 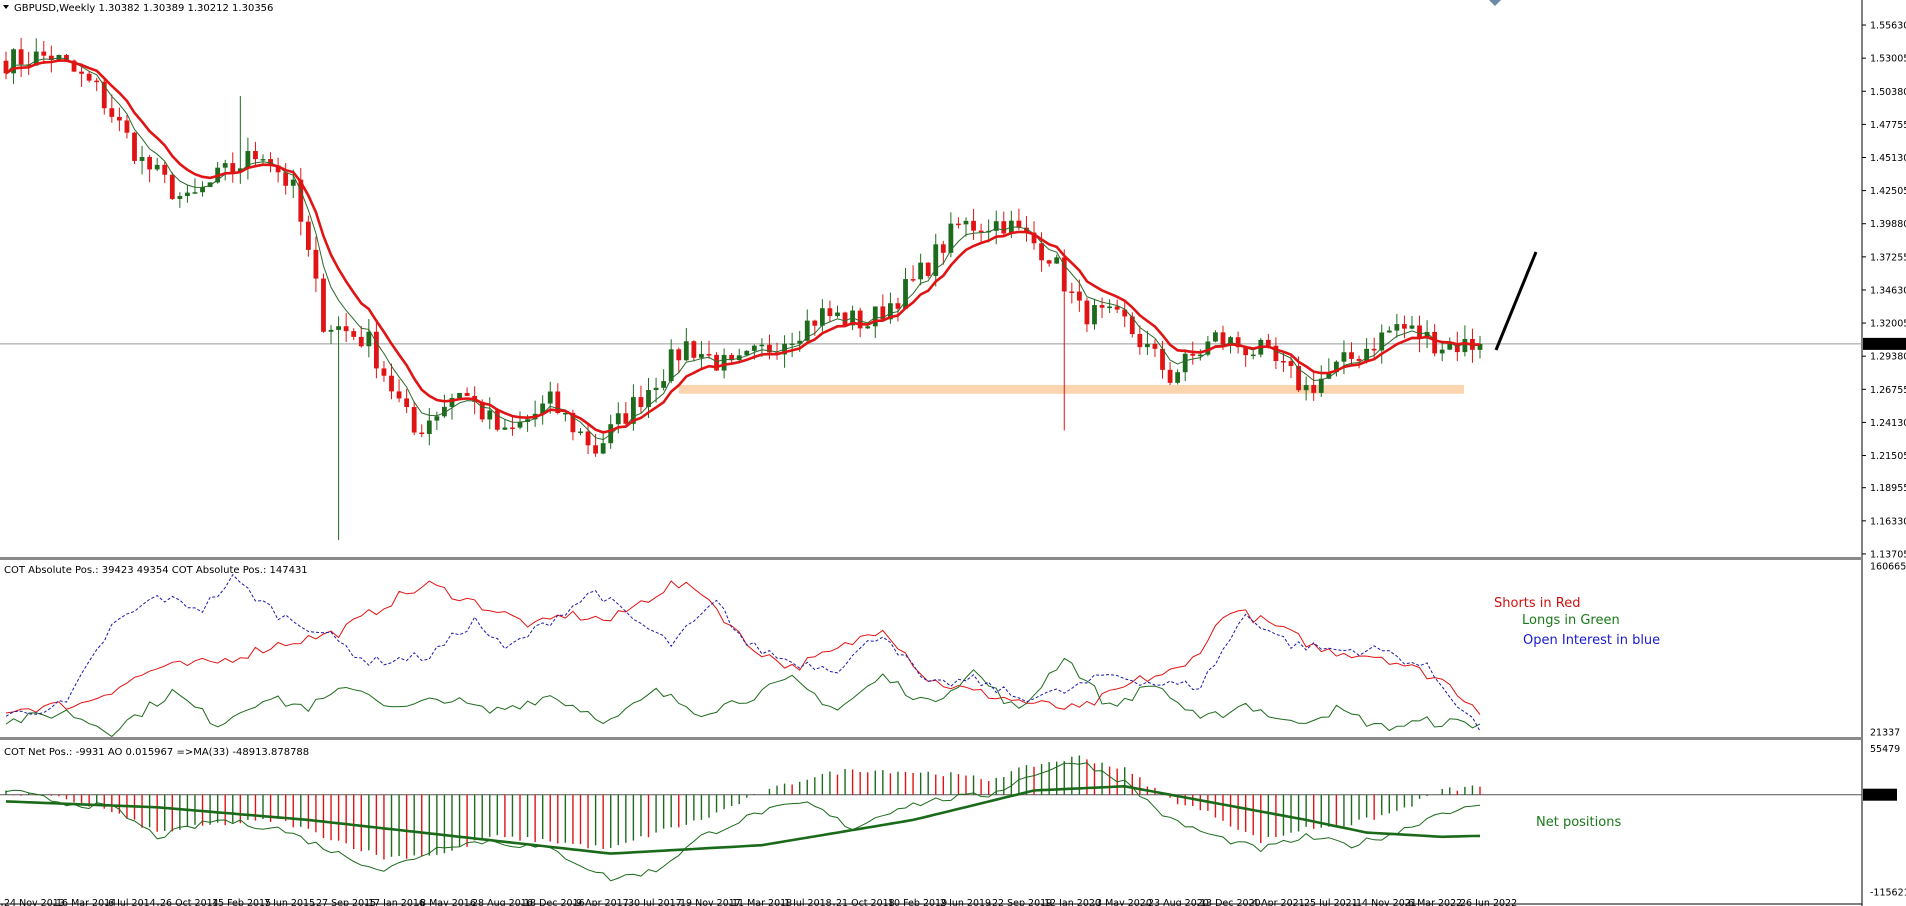 I want to click on net-bars-group, so click(x=743, y=807).